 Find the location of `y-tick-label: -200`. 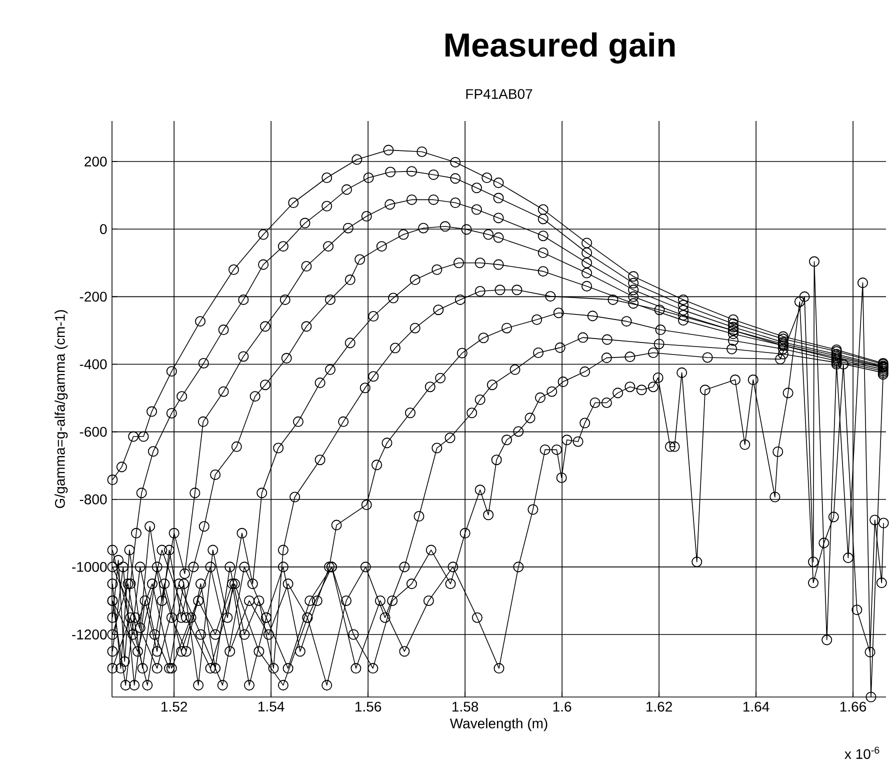

y-tick-label: -200 is located at coordinates (93, 297).